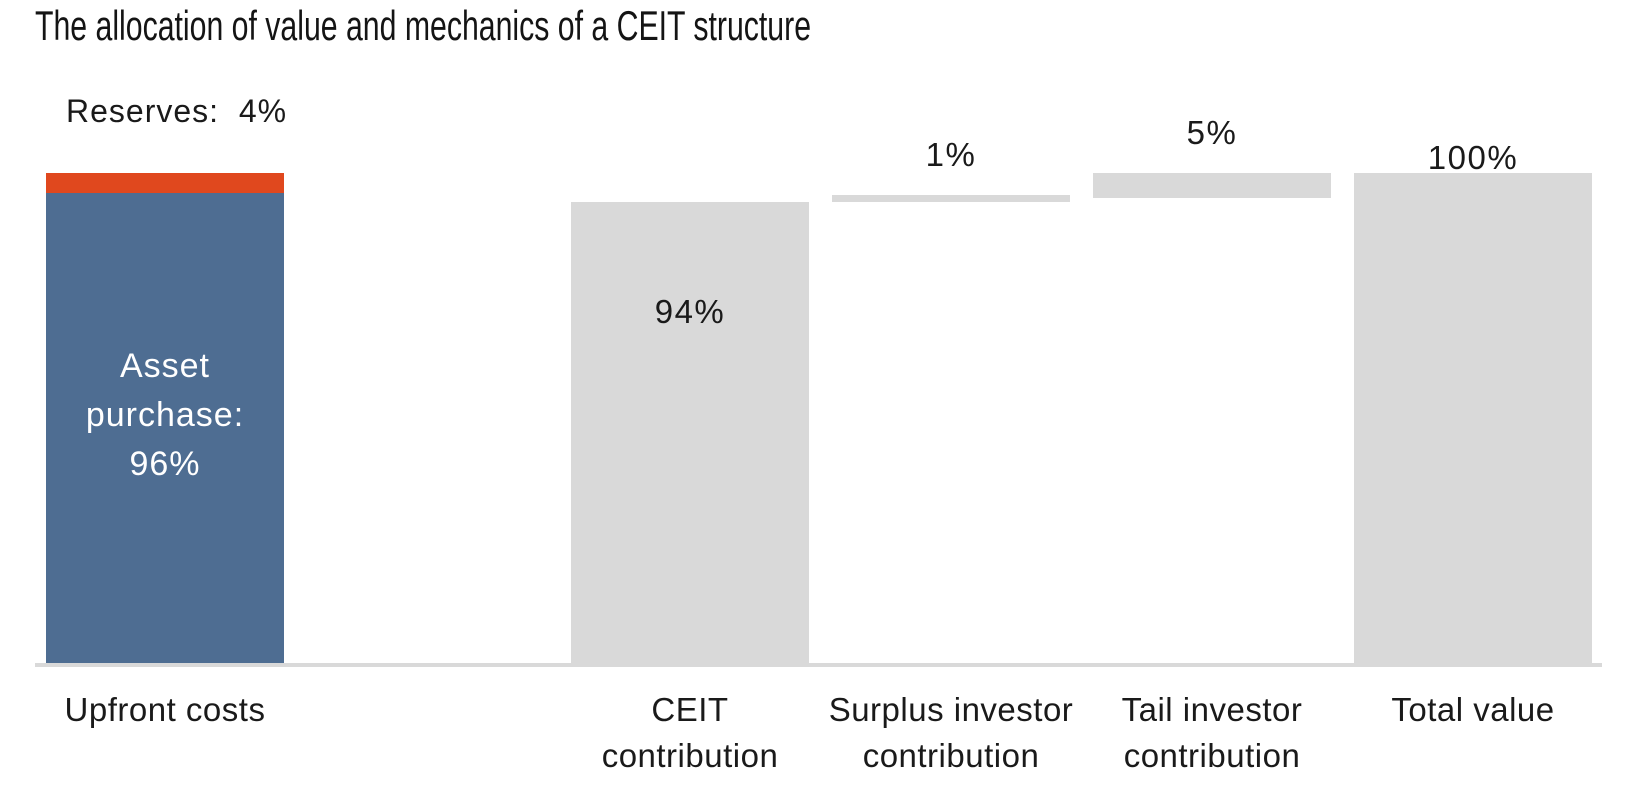 Image resolution: width=1638 pixels, height=800 pixels. What do you see at coordinates (165, 183) in the screenshot?
I see `bar-segment-reserves` at bounding box center [165, 183].